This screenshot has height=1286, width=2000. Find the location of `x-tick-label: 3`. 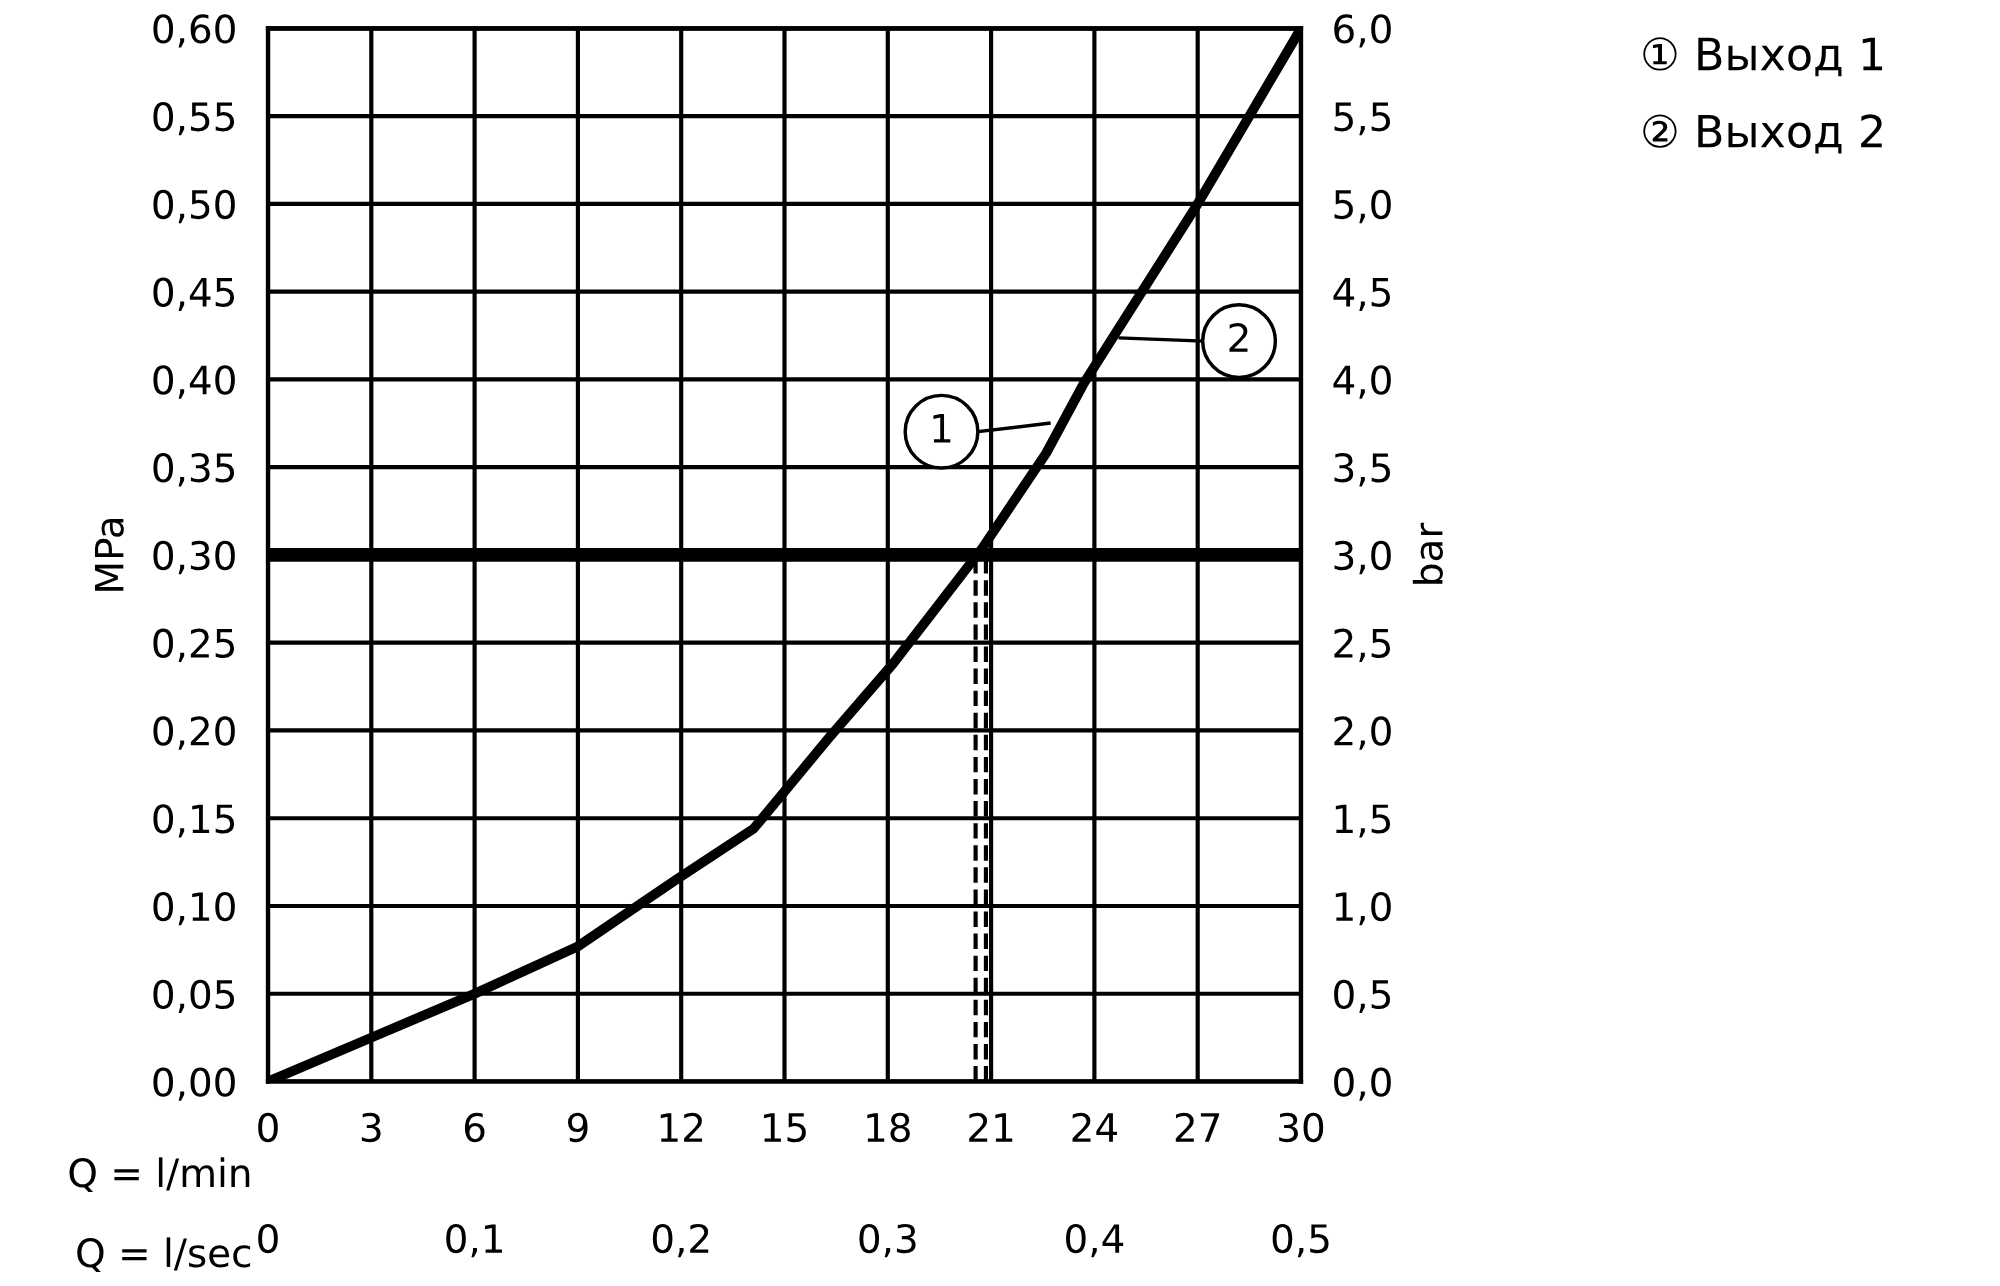

x-tick-label: 3 is located at coordinates (371, 1127).